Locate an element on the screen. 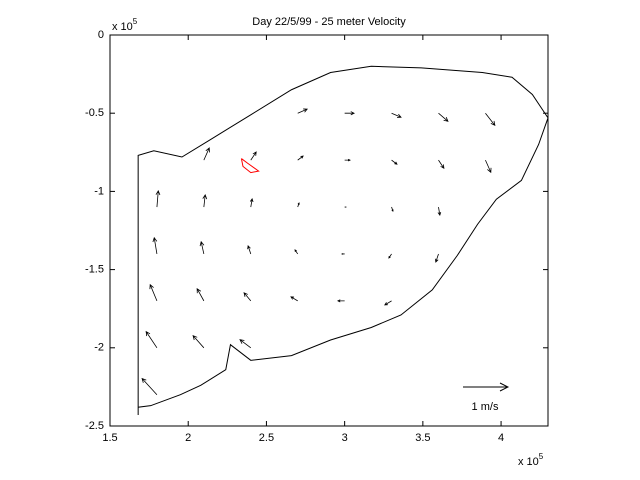 The width and height of the screenshot is (640, 480). x-tick-label: 4 is located at coordinates (501, 438).